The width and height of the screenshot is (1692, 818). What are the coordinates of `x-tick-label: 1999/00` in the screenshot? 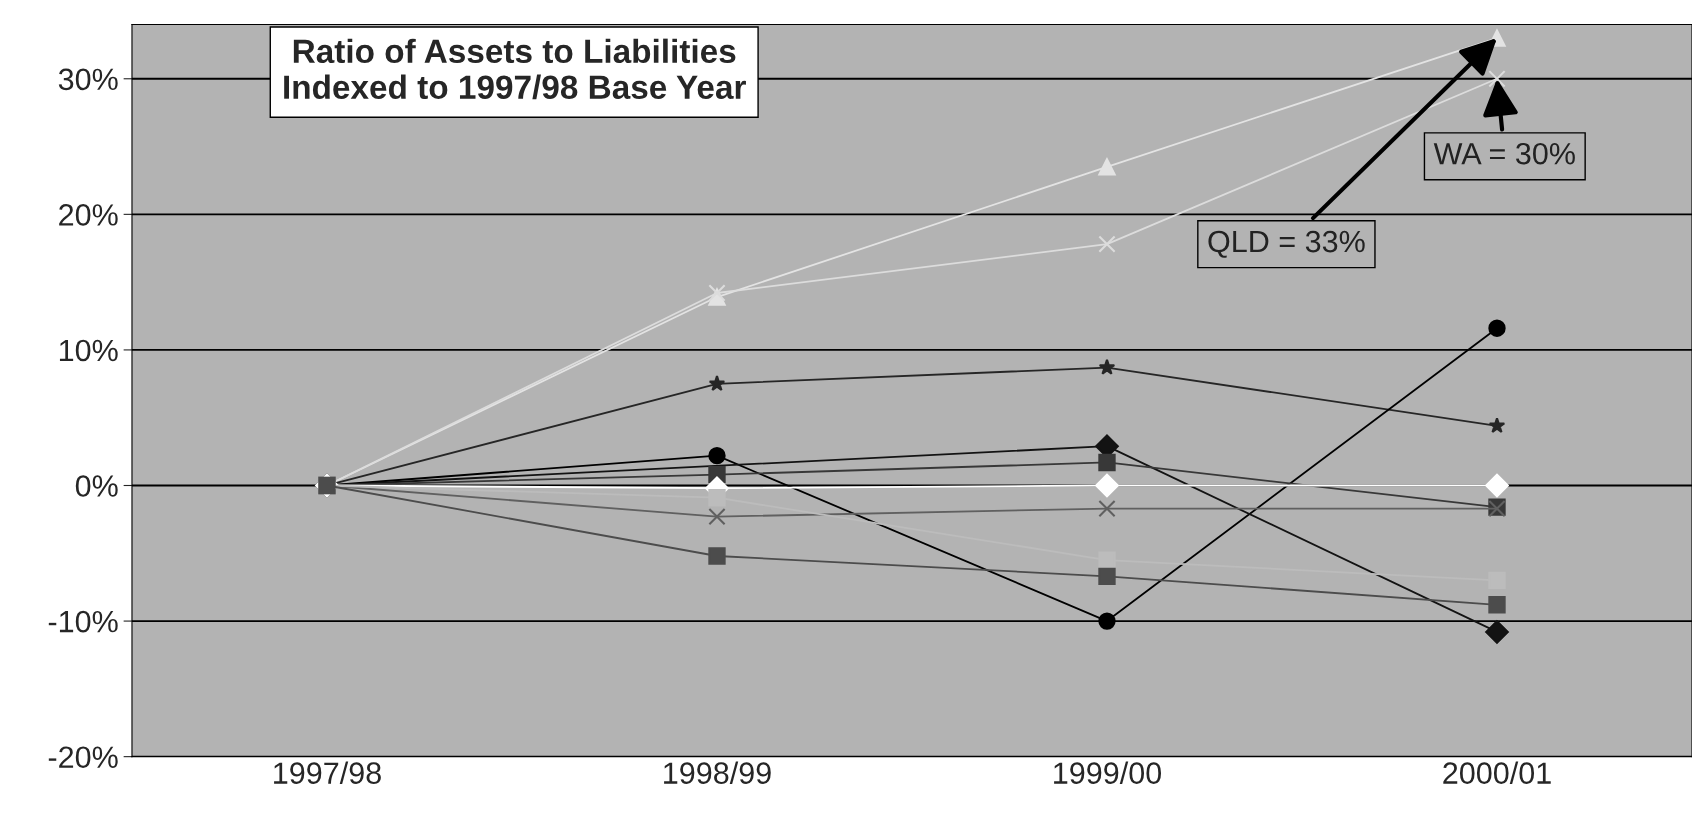 It's located at (1108, 772).